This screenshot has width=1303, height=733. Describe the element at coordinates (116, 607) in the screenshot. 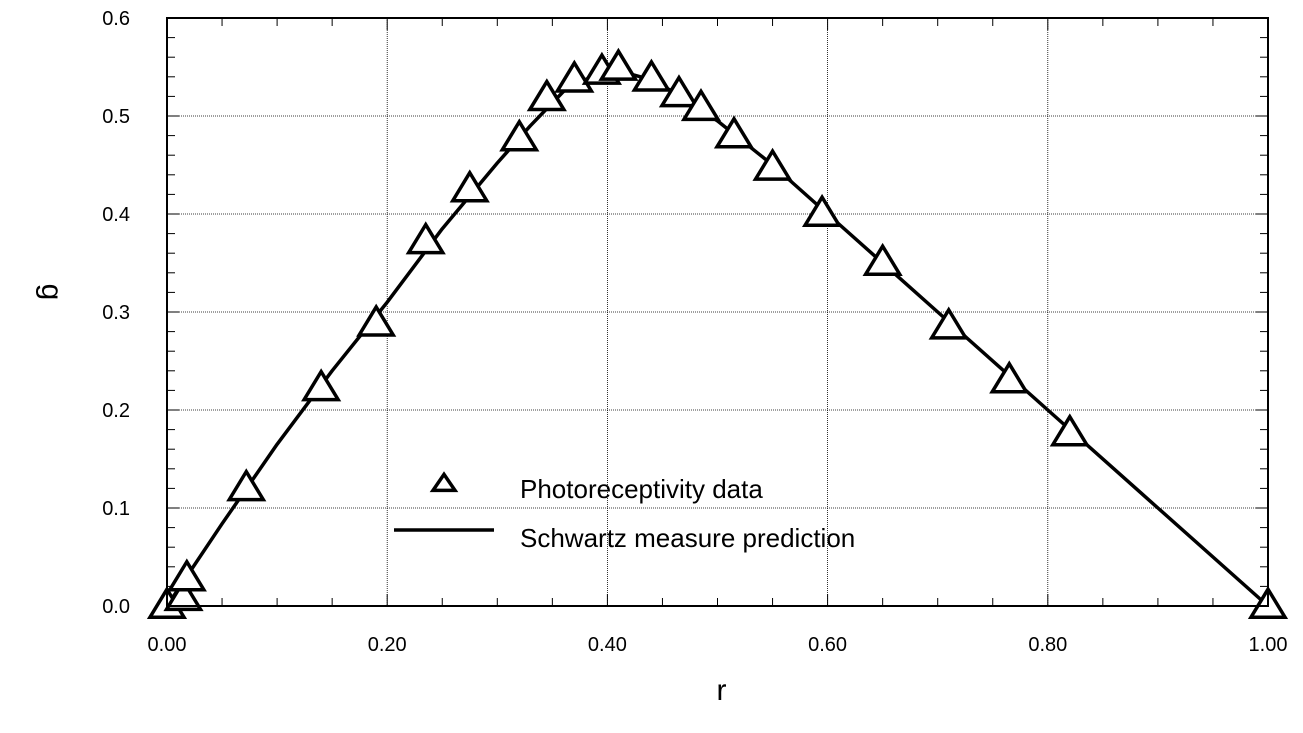

I see `y-tick-label-0: 0.0` at that location.